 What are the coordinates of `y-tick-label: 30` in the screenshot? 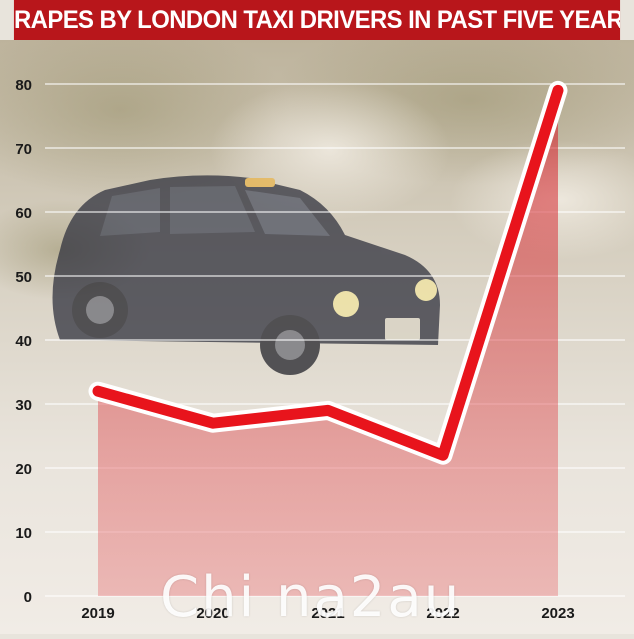 It's located at (23, 405).